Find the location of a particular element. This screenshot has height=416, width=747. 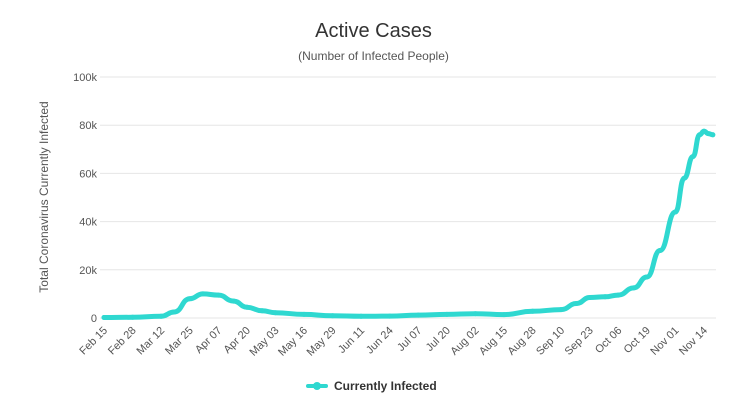

y-tick-label: 100k is located at coordinates (85, 78).